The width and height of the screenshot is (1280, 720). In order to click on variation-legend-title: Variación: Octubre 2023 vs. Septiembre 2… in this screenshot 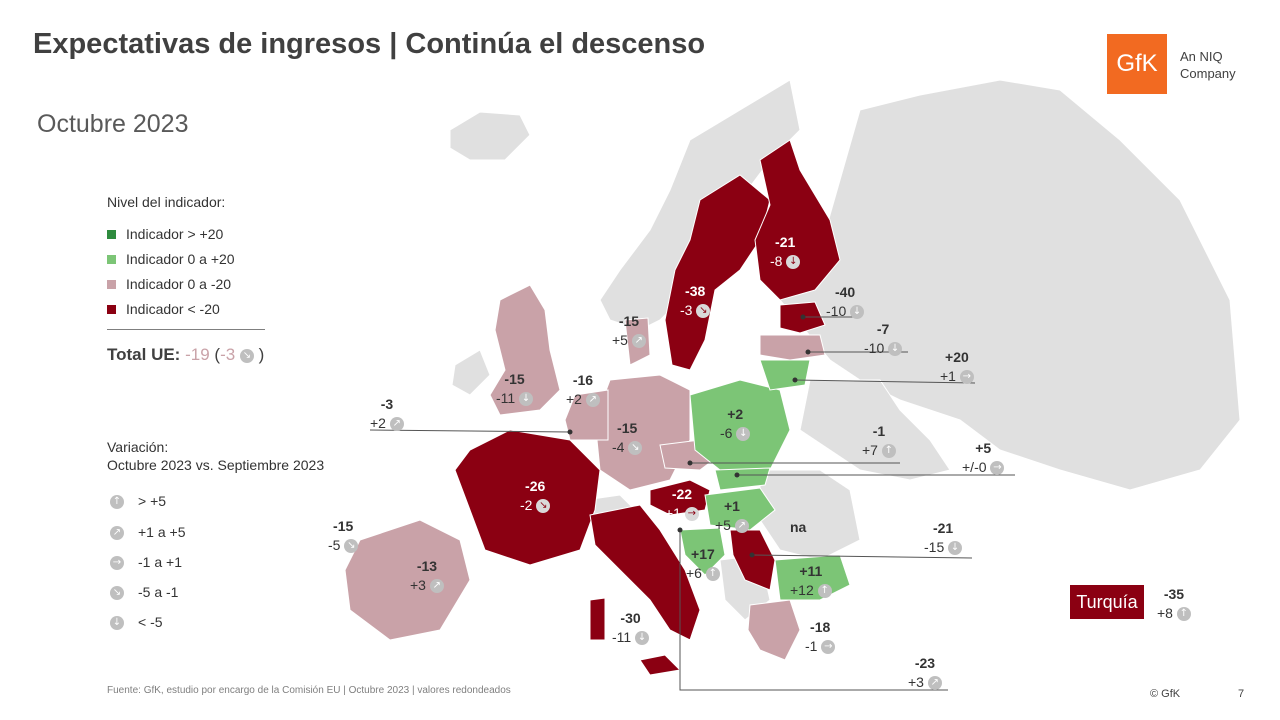, I will do `click(215, 456)`.